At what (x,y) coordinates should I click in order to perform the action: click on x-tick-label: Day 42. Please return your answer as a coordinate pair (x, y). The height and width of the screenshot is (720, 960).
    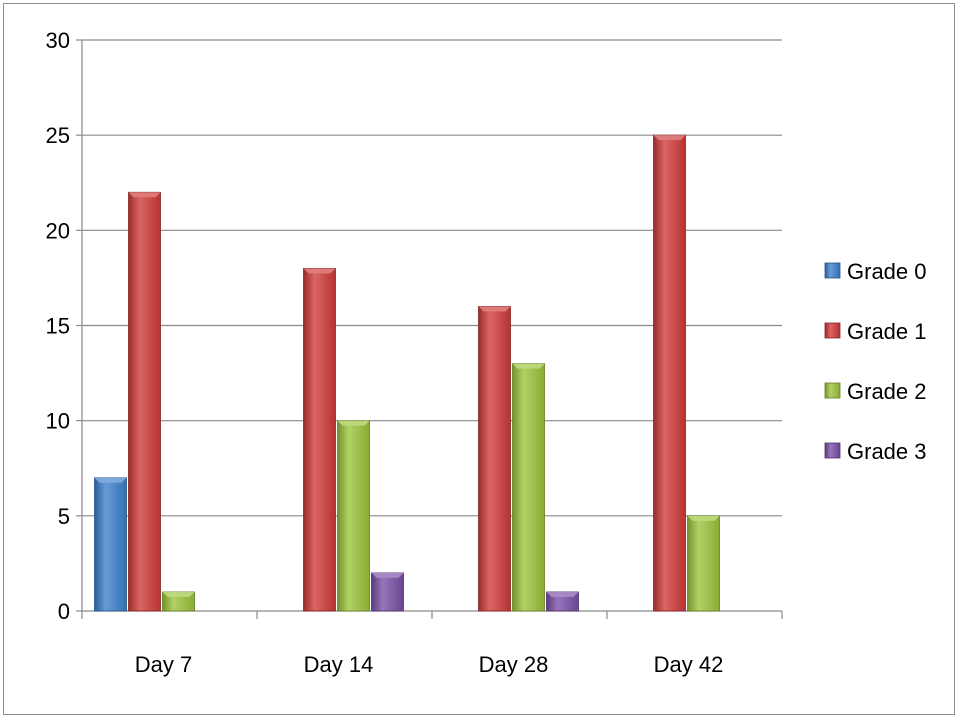
    Looking at the image, I should click on (689, 664).